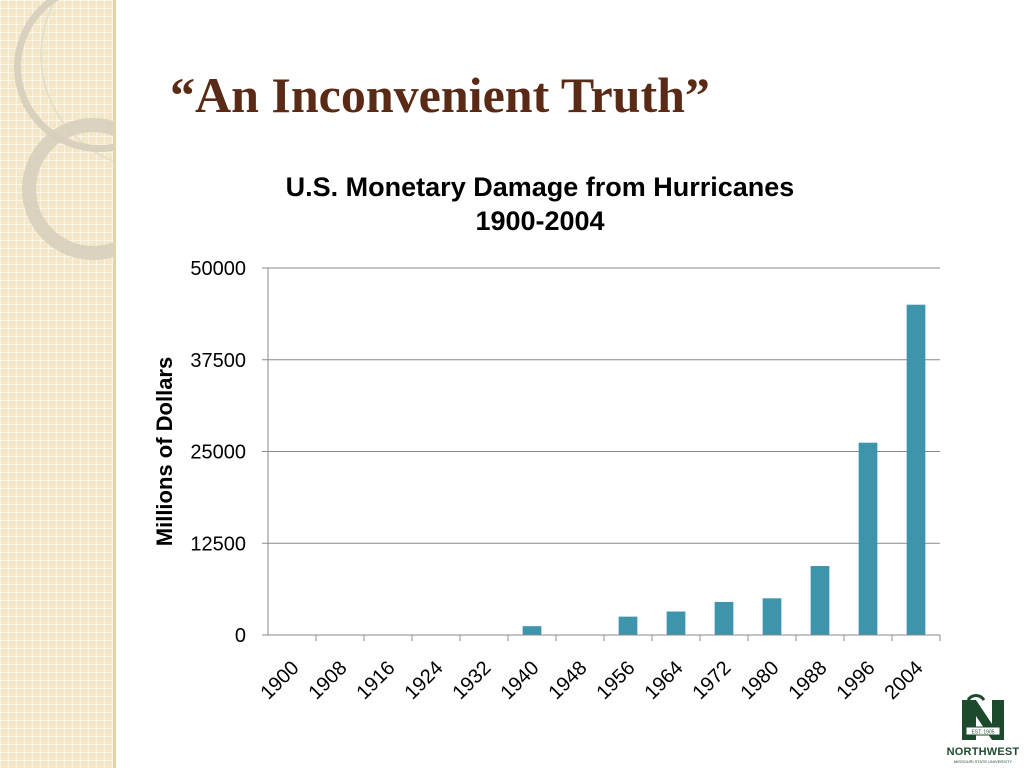  I want to click on bar-1996, so click(868, 538).